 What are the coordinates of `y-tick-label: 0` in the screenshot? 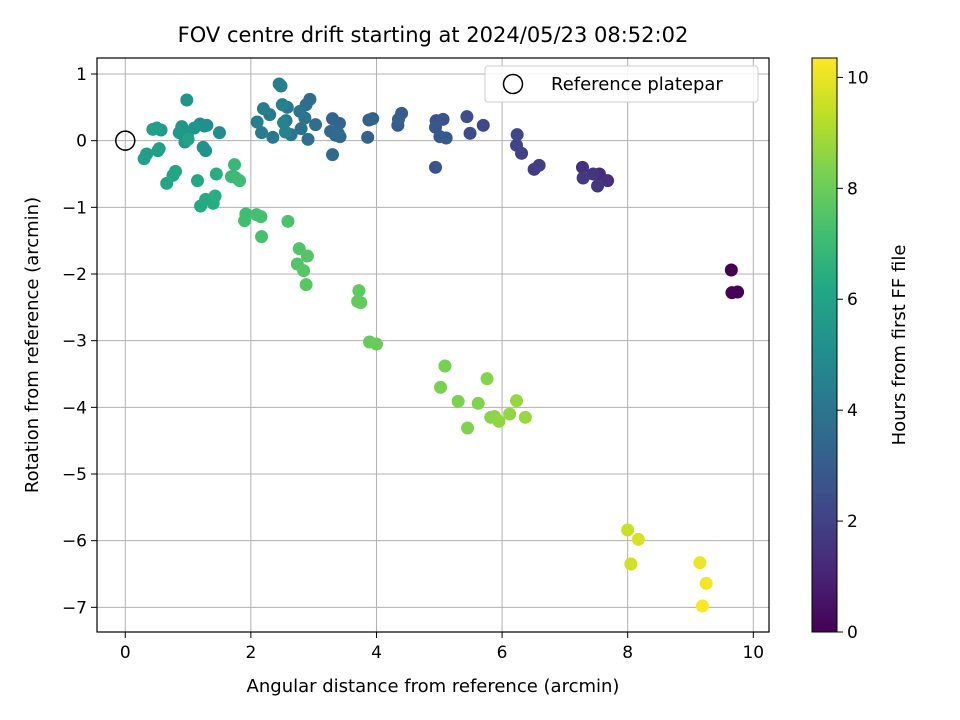 It's located at (81, 142).